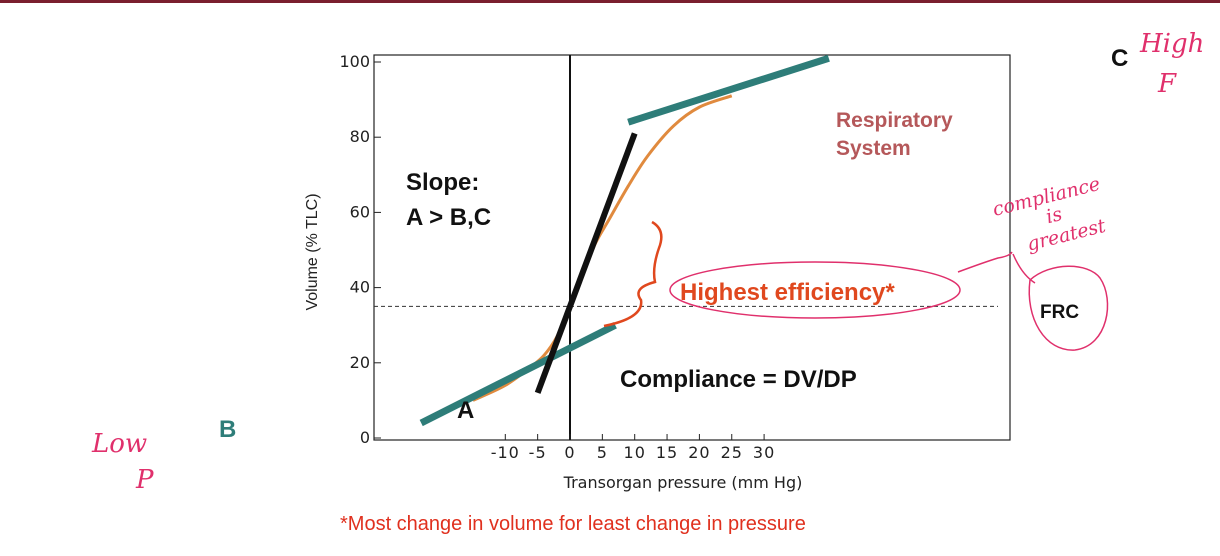 The height and width of the screenshot is (556, 1220). Describe the element at coordinates (738, 379) in the screenshot. I see `compliance-formula: Compliance = DV/DP` at that location.